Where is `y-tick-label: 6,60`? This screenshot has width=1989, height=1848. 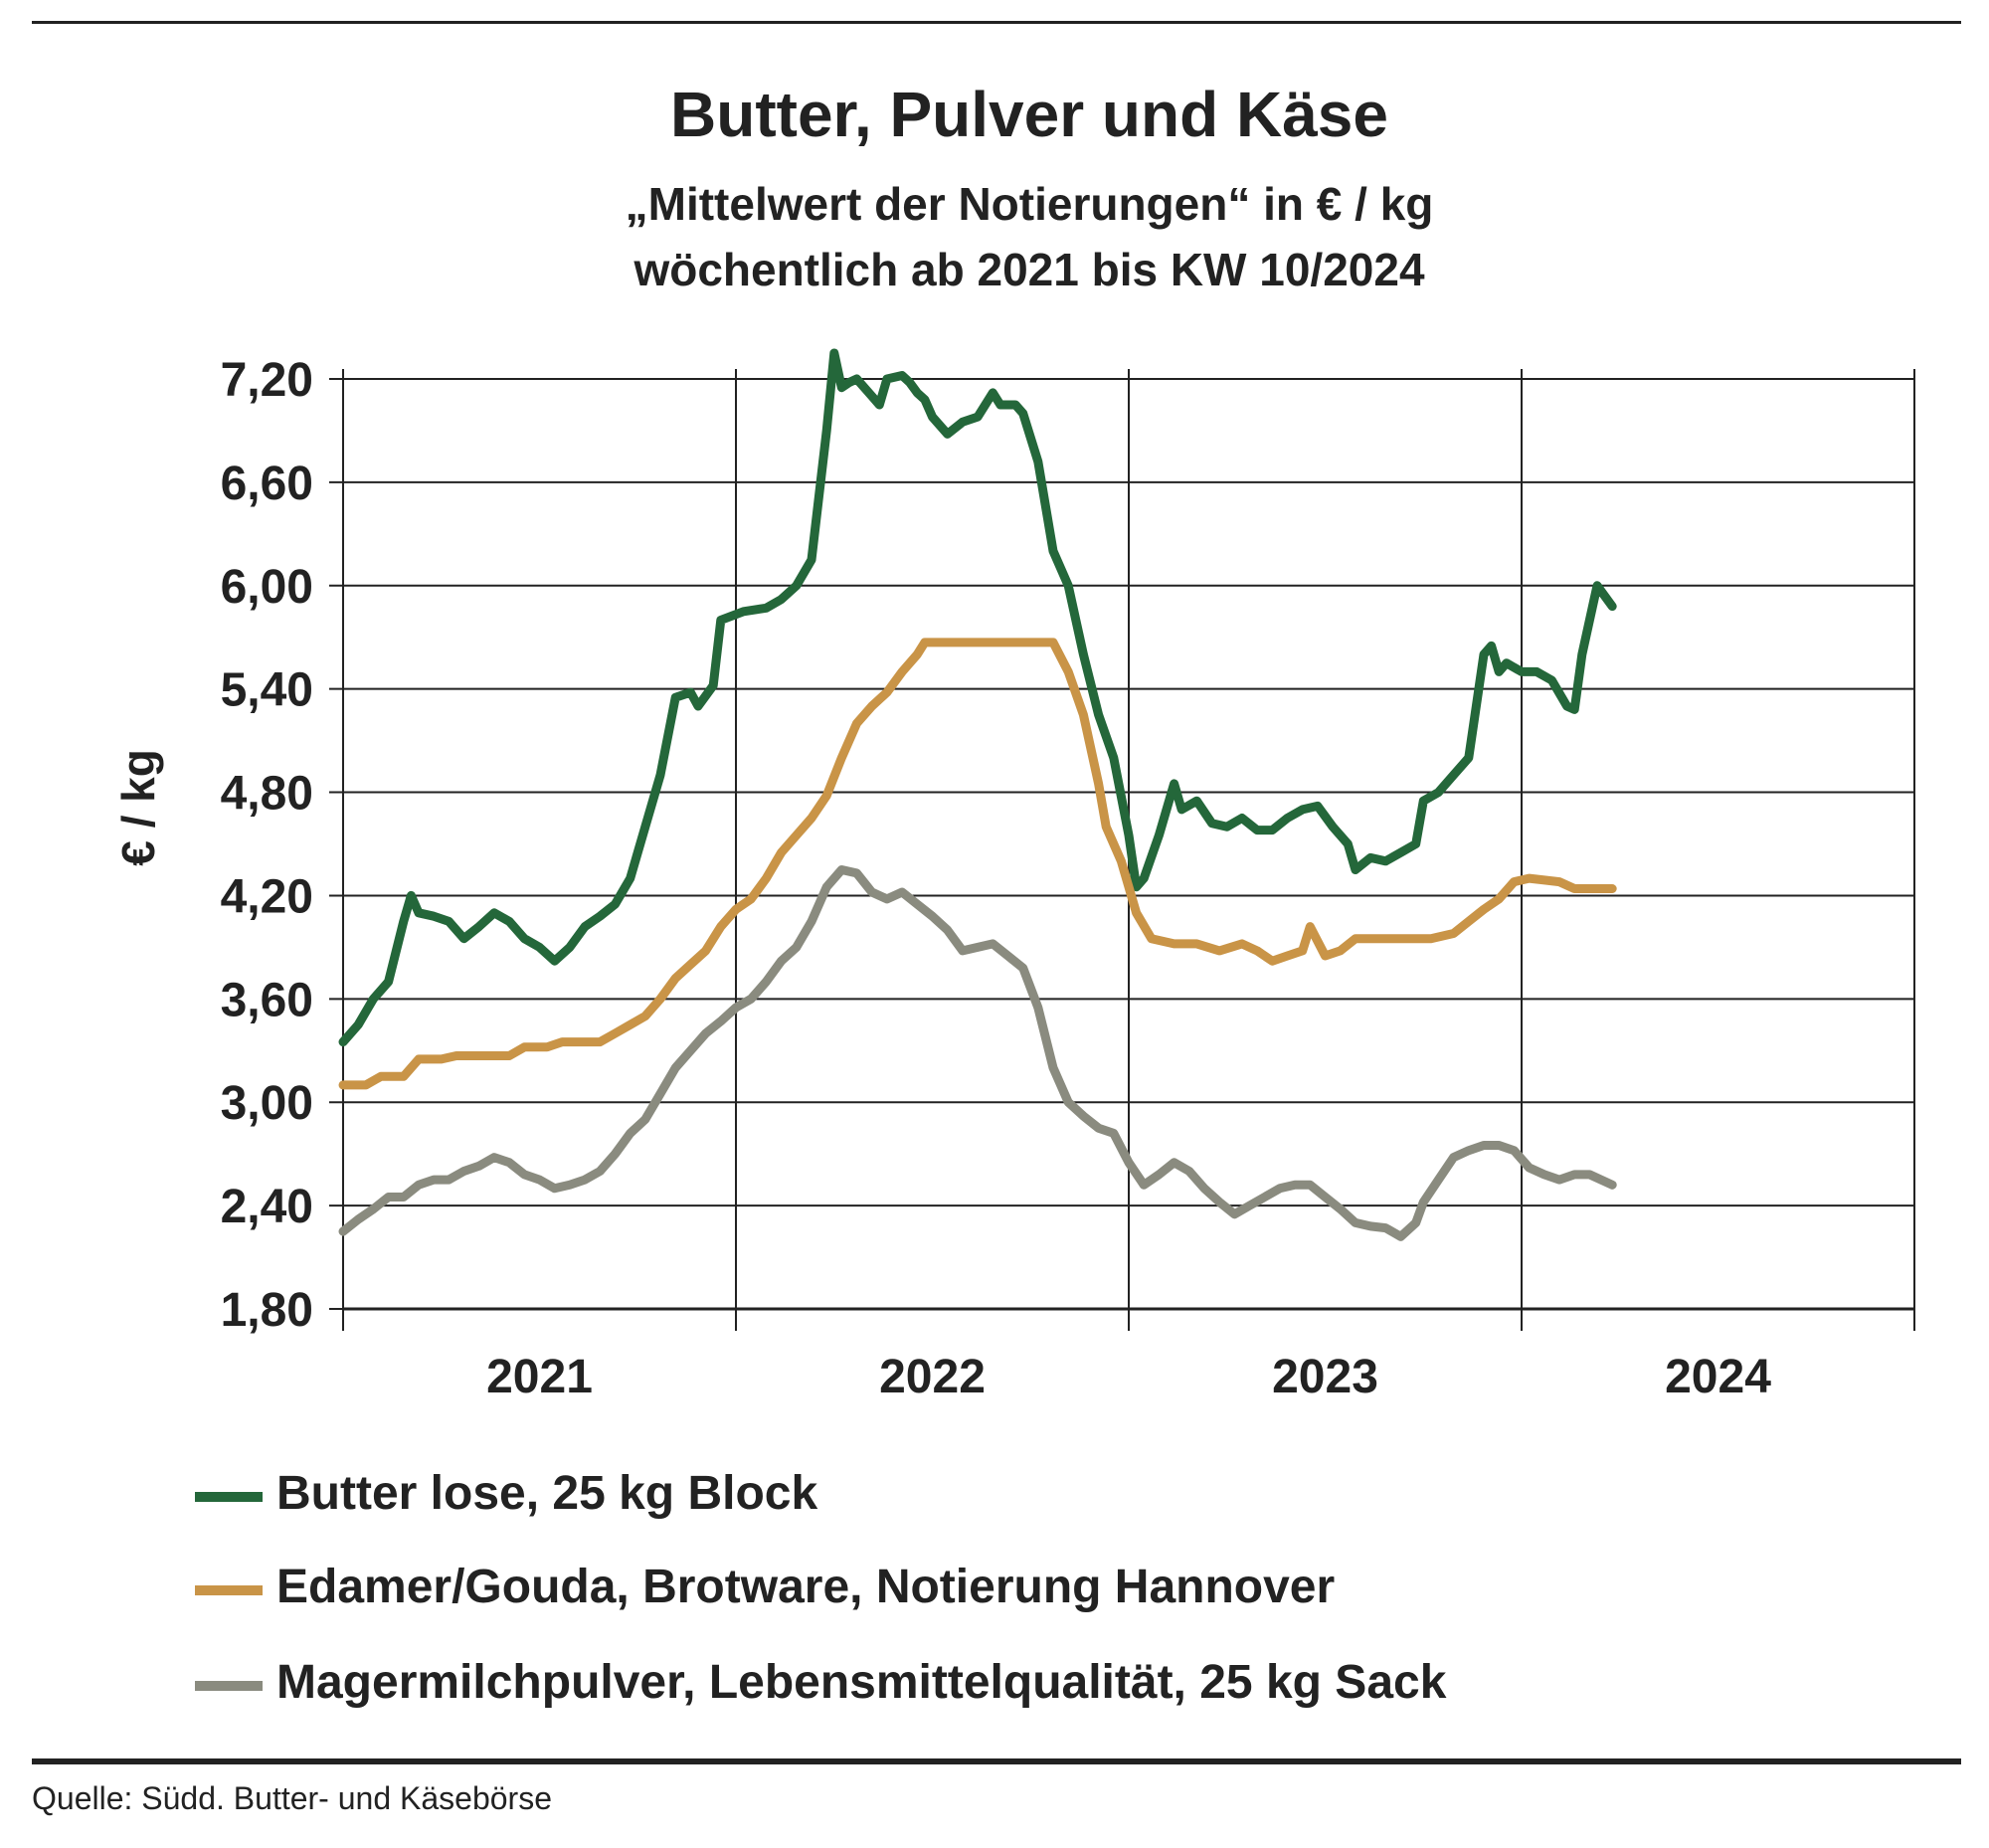
y-tick-label: 6,60 is located at coordinates (267, 484).